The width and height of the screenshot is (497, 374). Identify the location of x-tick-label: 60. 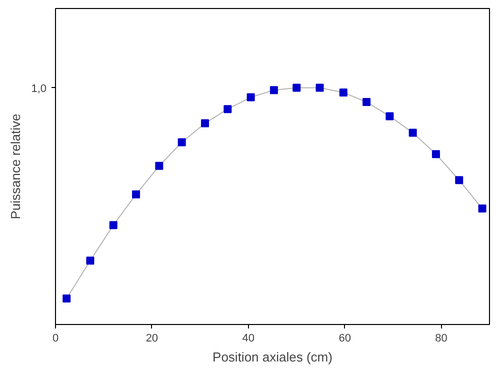
(344, 338).